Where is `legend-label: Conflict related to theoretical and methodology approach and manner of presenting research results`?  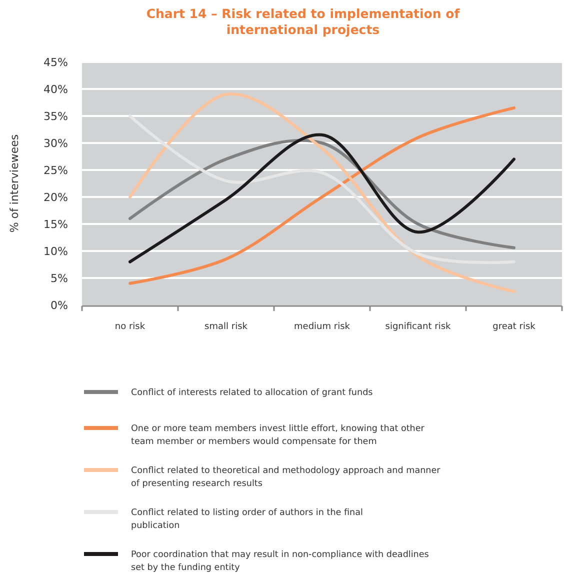
legend-label: Conflict related to theoretical and methodology approach and manner of presenting research results is located at coordinates (286, 477).